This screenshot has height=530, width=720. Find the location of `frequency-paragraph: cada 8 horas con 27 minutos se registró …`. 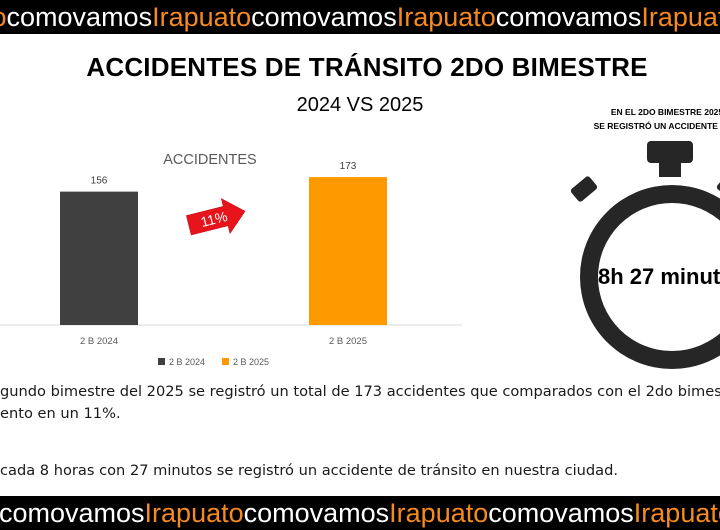

frequency-paragraph: cada 8 horas con 27 minutos se registró … is located at coordinates (309, 470).